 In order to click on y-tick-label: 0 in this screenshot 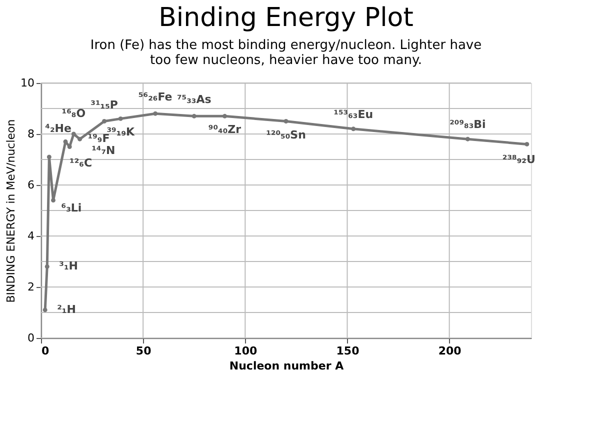, I will do `click(31, 338)`.